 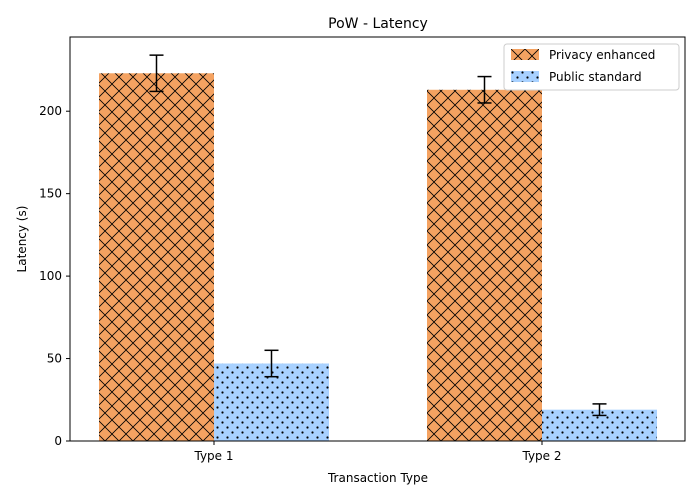 I want to click on legend-swatch-privacy-enhanced, so click(x=525, y=54).